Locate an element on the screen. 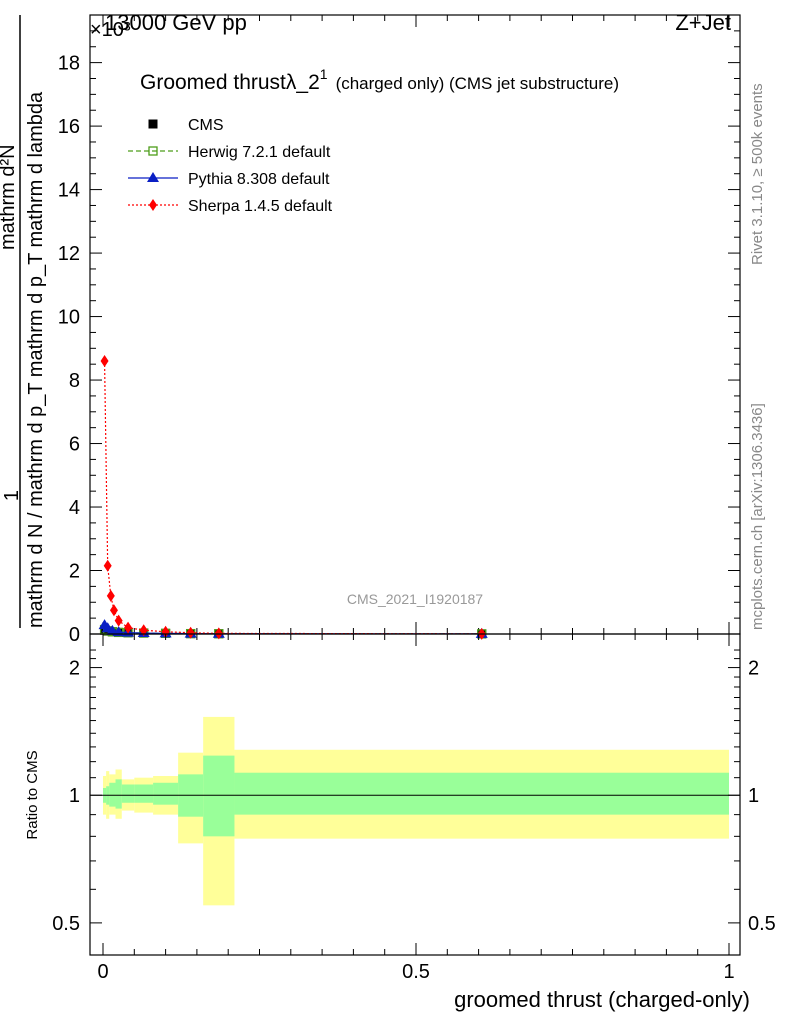  legend-entry: Sherpa 1.4.5 default is located at coordinates (230, 206).